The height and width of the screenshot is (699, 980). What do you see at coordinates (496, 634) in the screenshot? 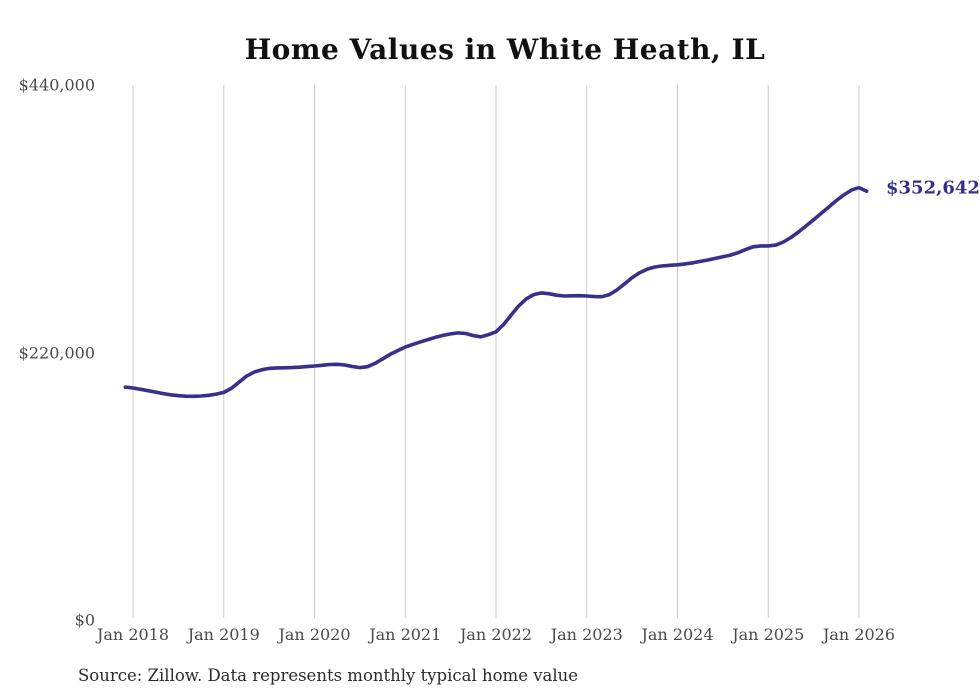
I see `x-axis-tick-label: Jan 2022` at bounding box center [496, 634].